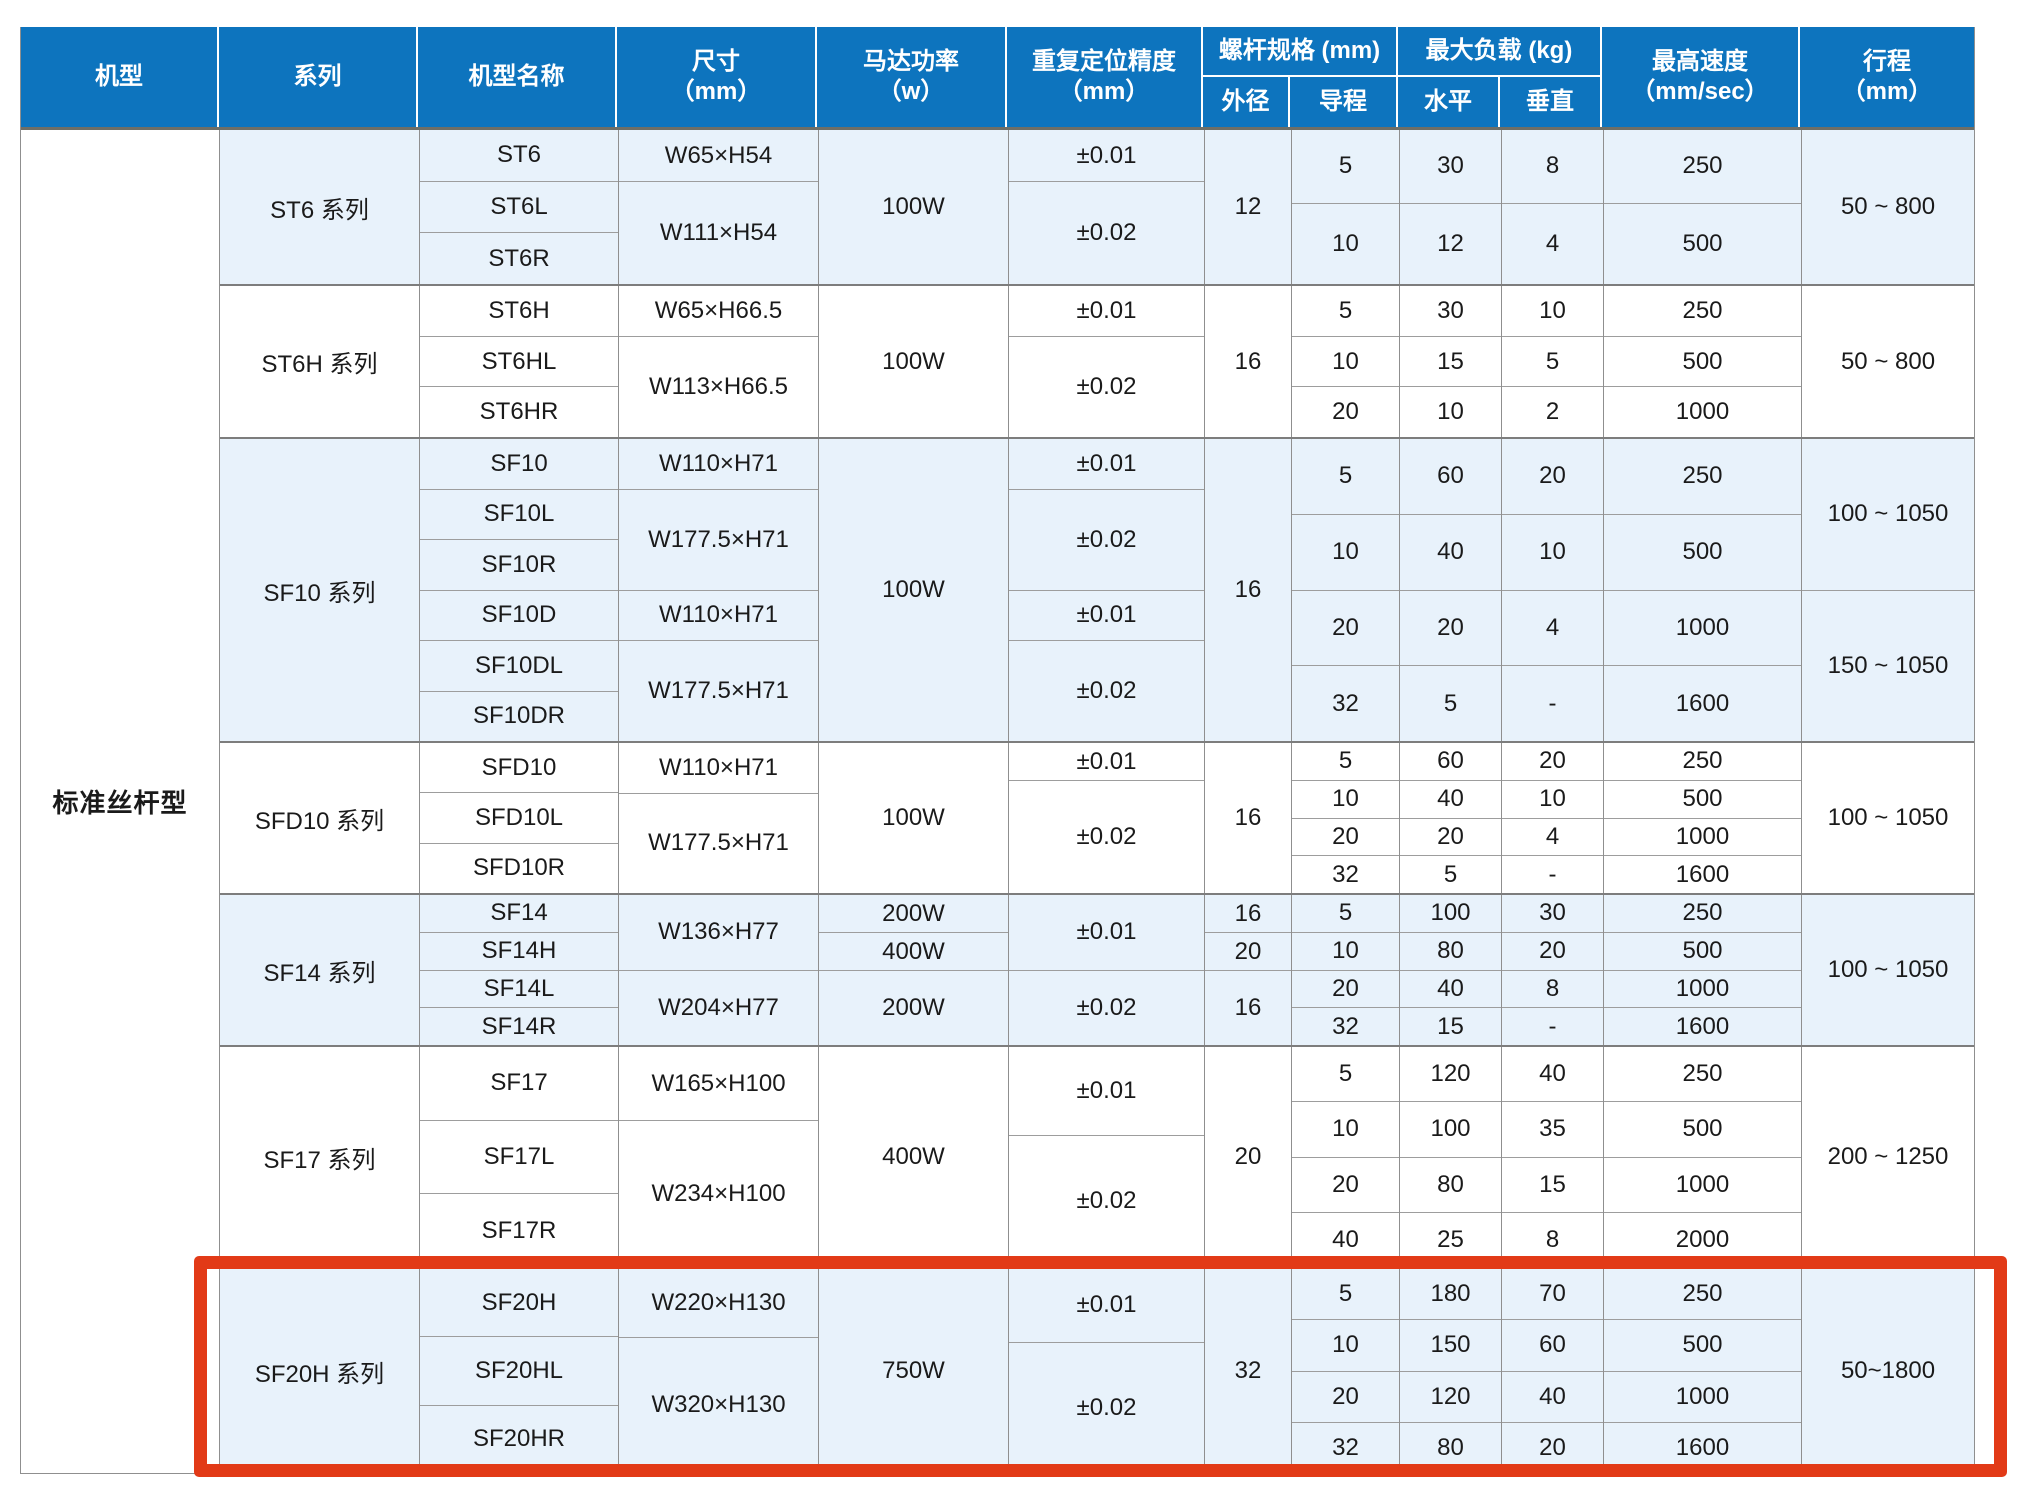  Describe the element at coordinates (1247, 207) in the screenshot. I see `col-od: 12` at that location.